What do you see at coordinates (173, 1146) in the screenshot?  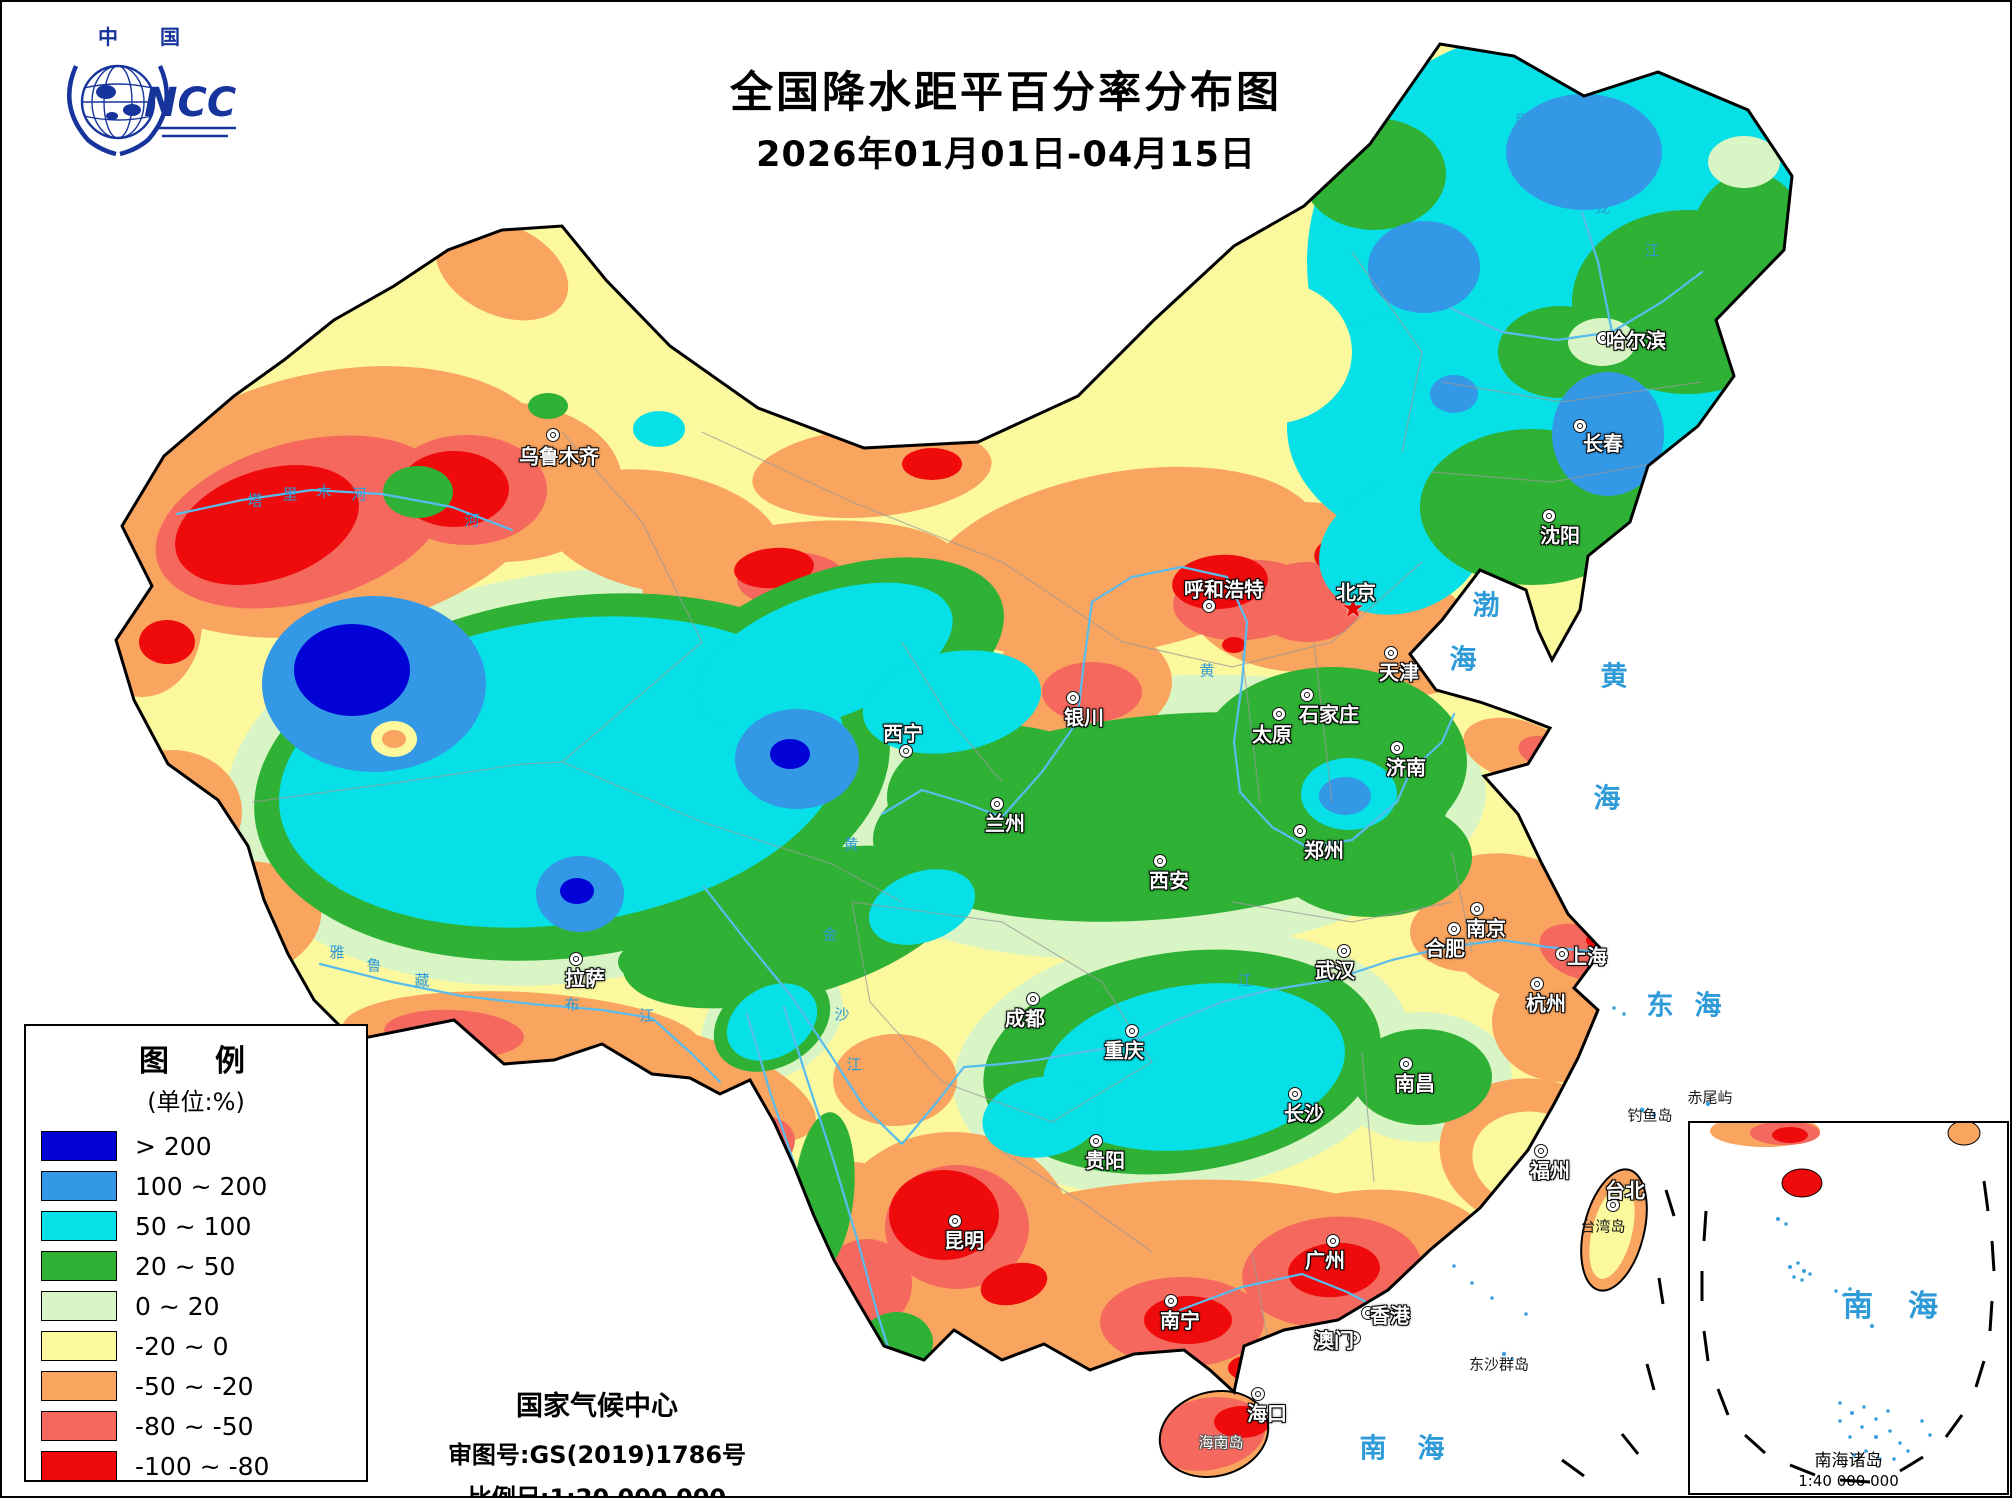 I see `legend-label: > 200` at bounding box center [173, 1146].